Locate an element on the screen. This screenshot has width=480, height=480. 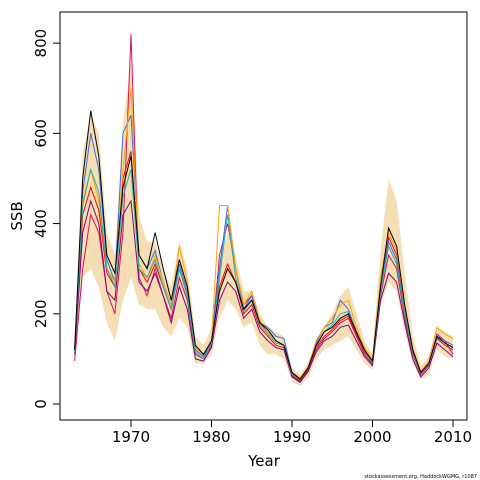
x-tick-label: 1980 is located at coordinates (211, 437).